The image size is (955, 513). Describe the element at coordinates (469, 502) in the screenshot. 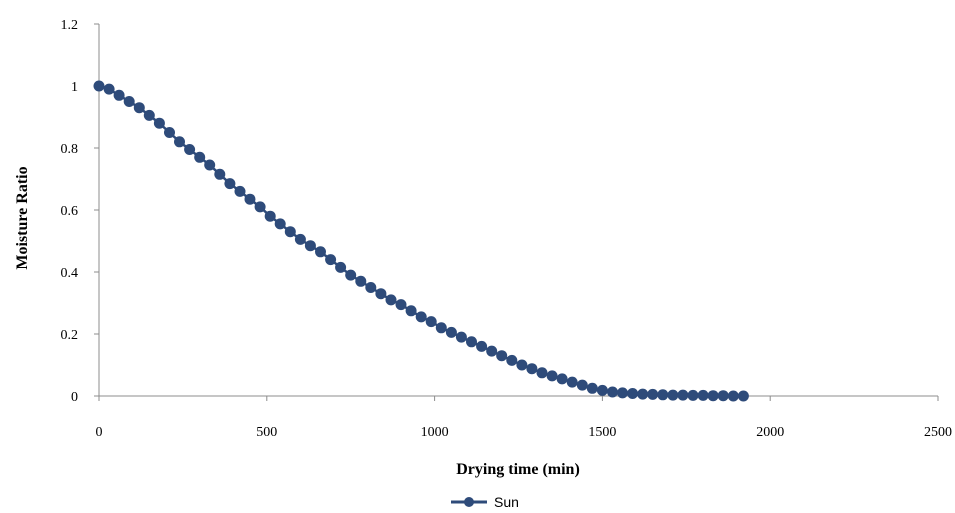

I see `legend-marker-swatch` at that location.